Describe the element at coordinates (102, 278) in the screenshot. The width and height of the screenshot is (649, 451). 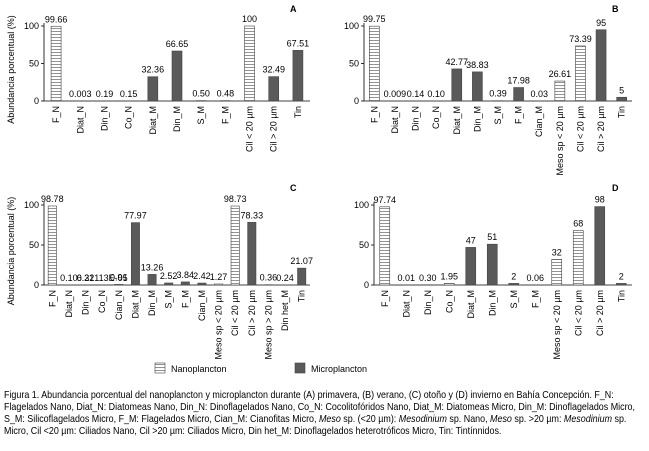
I see `value-label: 6.32113E-05` at that location.